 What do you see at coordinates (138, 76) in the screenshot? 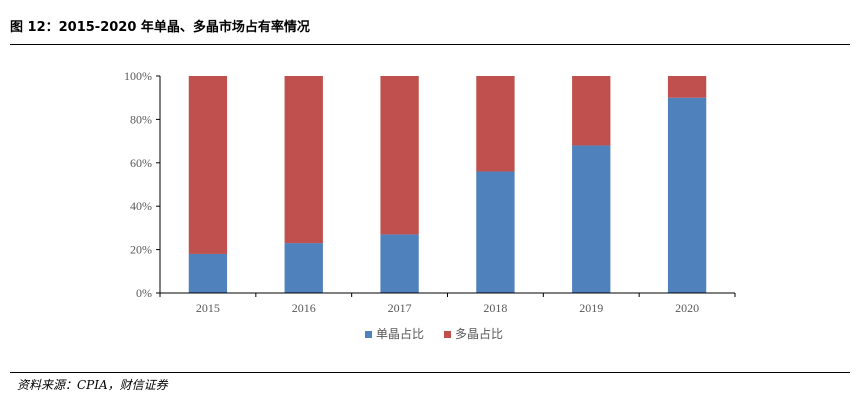
I see `y-tick-label: 100%` at bounding box center [138, 76].